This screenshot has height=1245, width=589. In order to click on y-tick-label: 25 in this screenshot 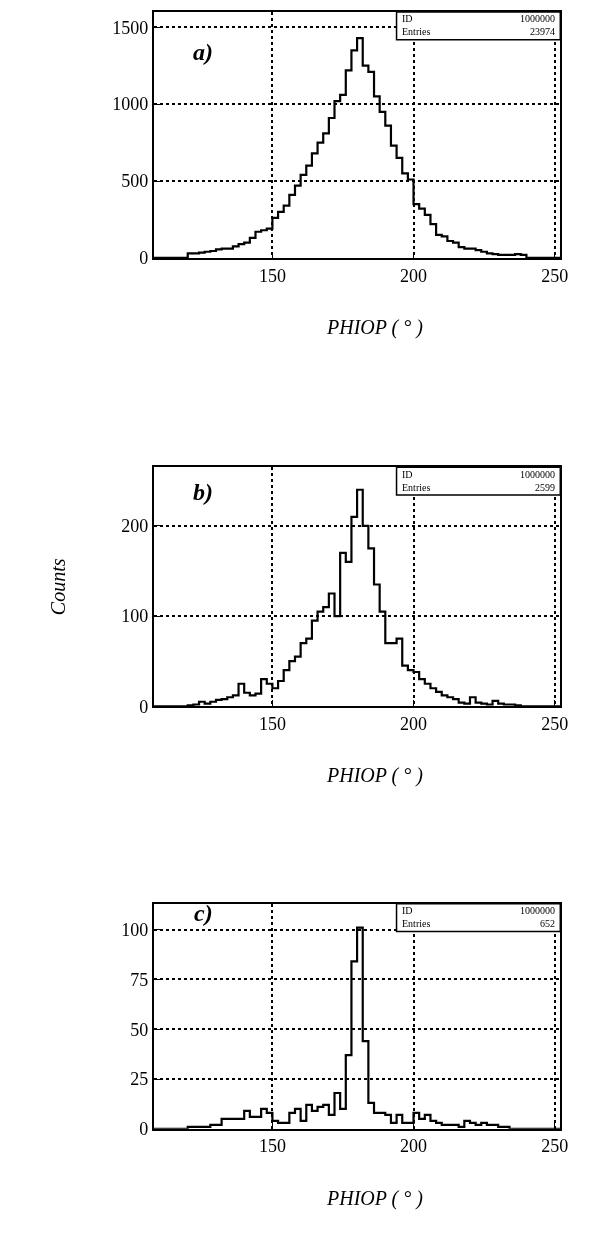, I will do `click(139, 1079)`.